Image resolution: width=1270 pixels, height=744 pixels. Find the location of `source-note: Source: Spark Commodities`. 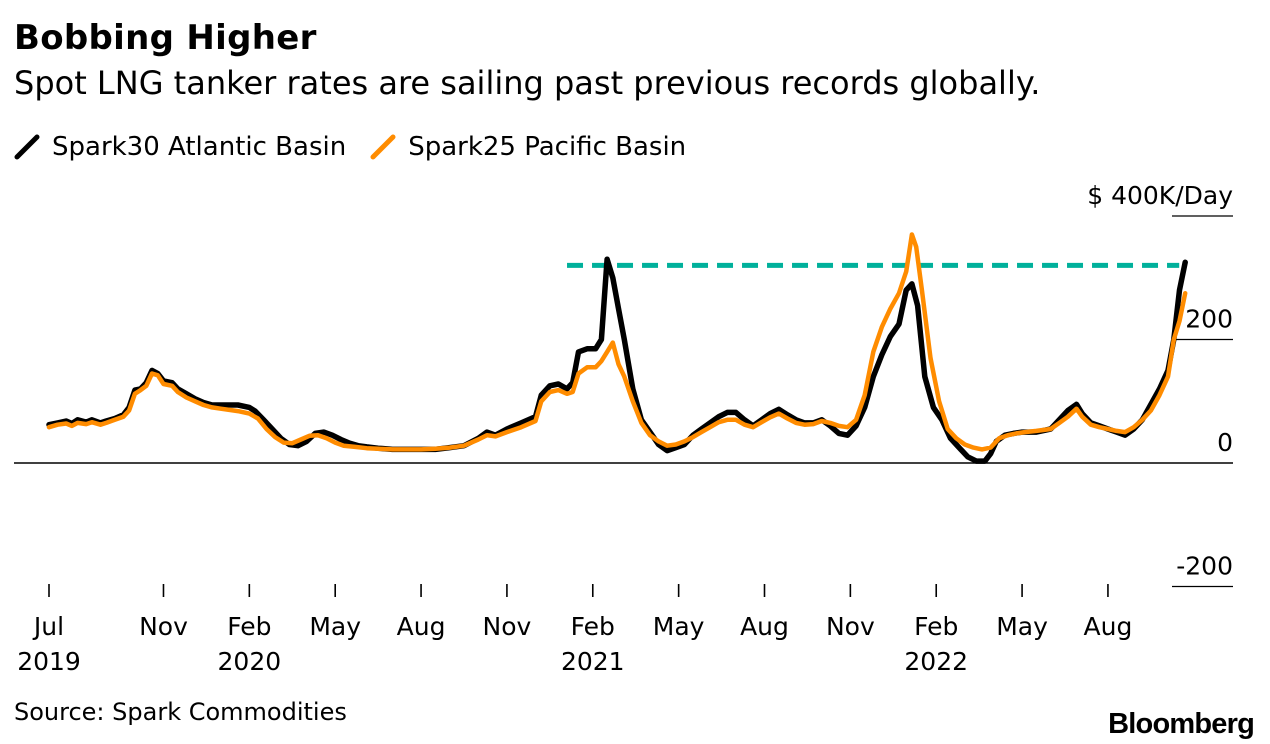

source-note: Source: Spark Commodities is located at coordinates (180, 712).